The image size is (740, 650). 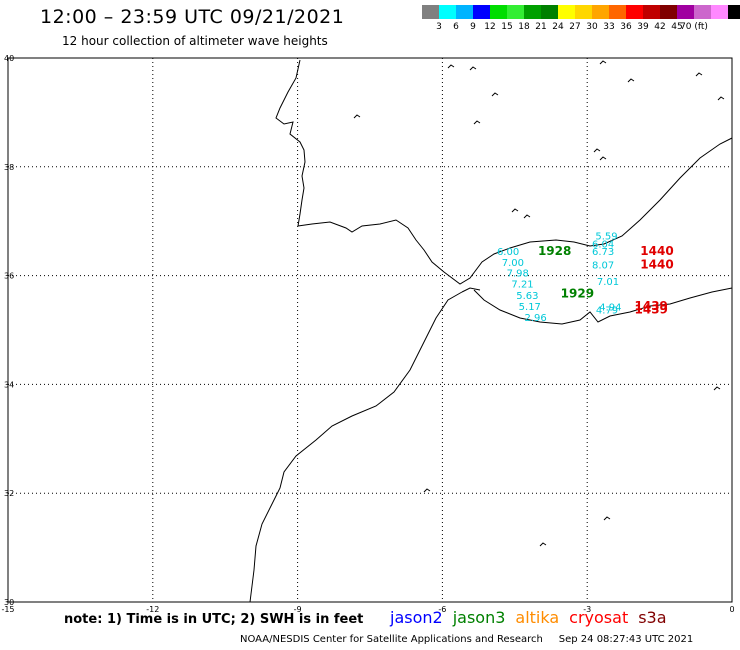 I want to click on wave-height-label: 4.94, so click(x=610, y=307).